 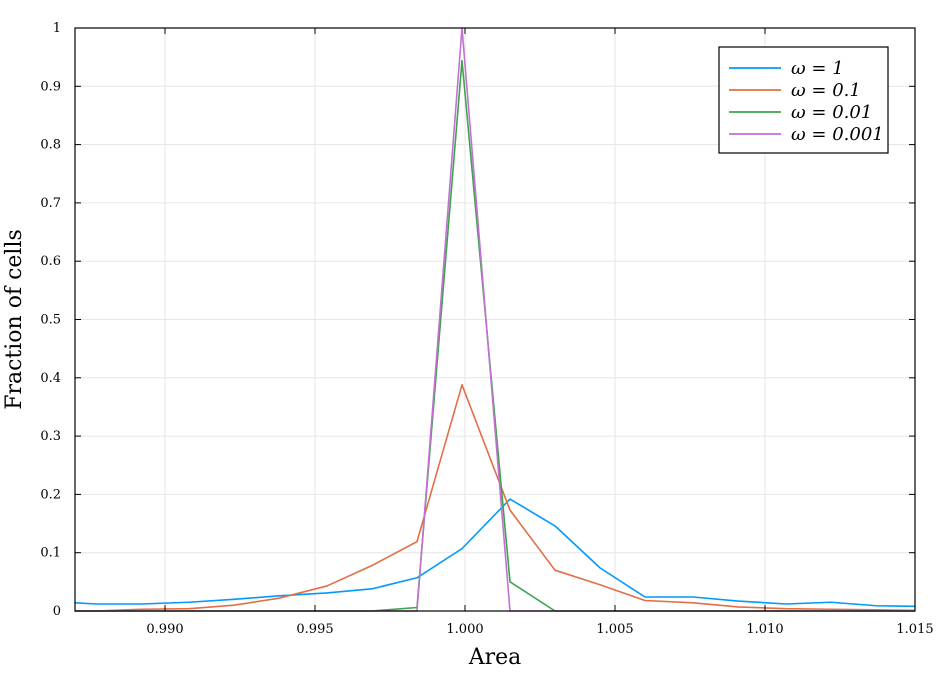 I want to click on x-tick-label: 1.015, so click(x=914, y=629).